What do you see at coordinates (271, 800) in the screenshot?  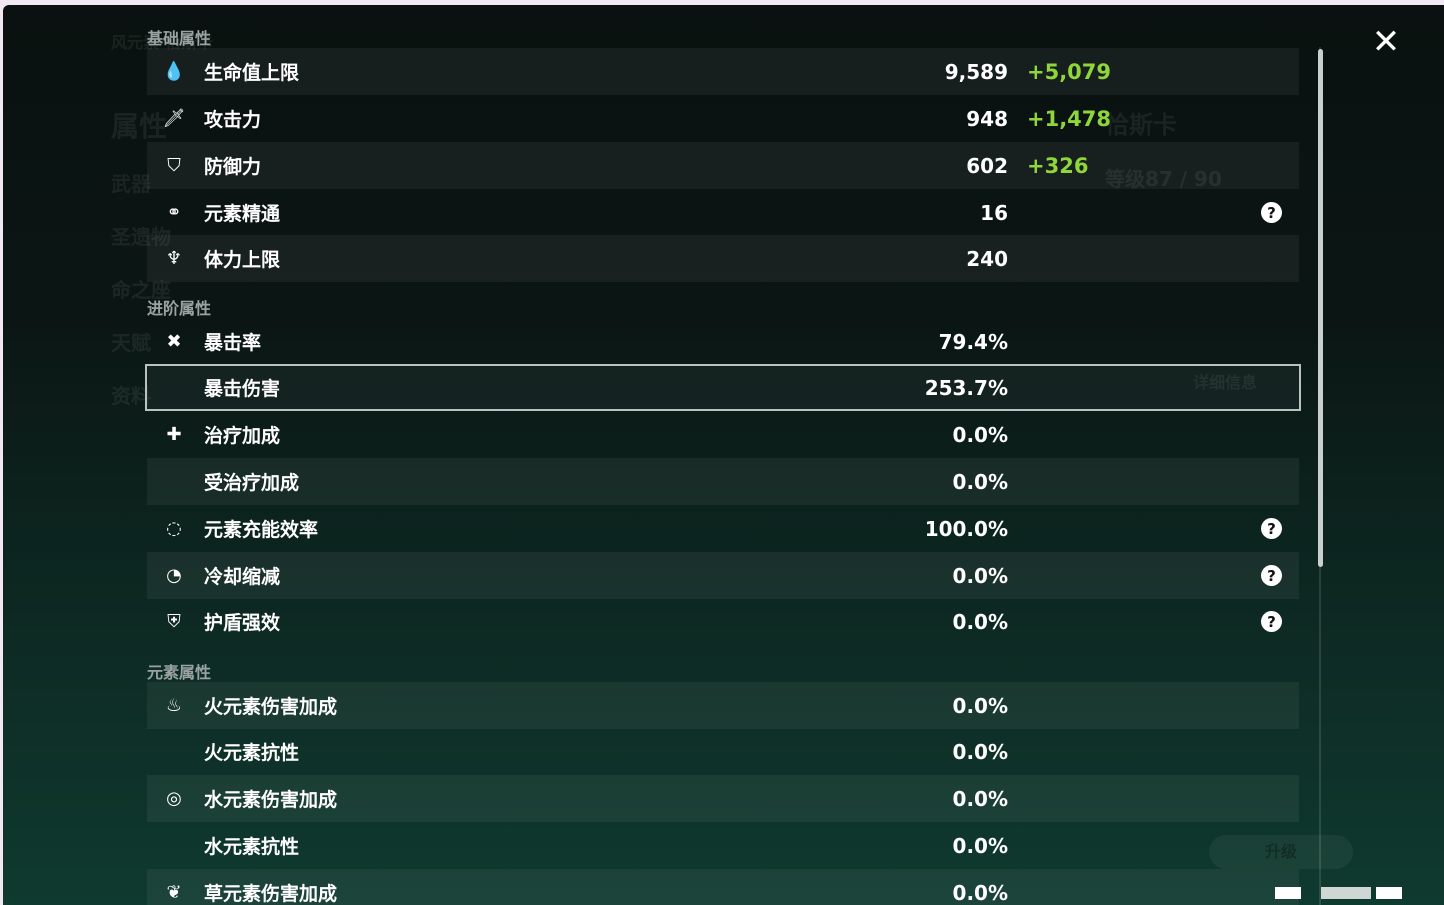 I see `stat-label: 水元素伤害加成` at bounding box center [271, 800].